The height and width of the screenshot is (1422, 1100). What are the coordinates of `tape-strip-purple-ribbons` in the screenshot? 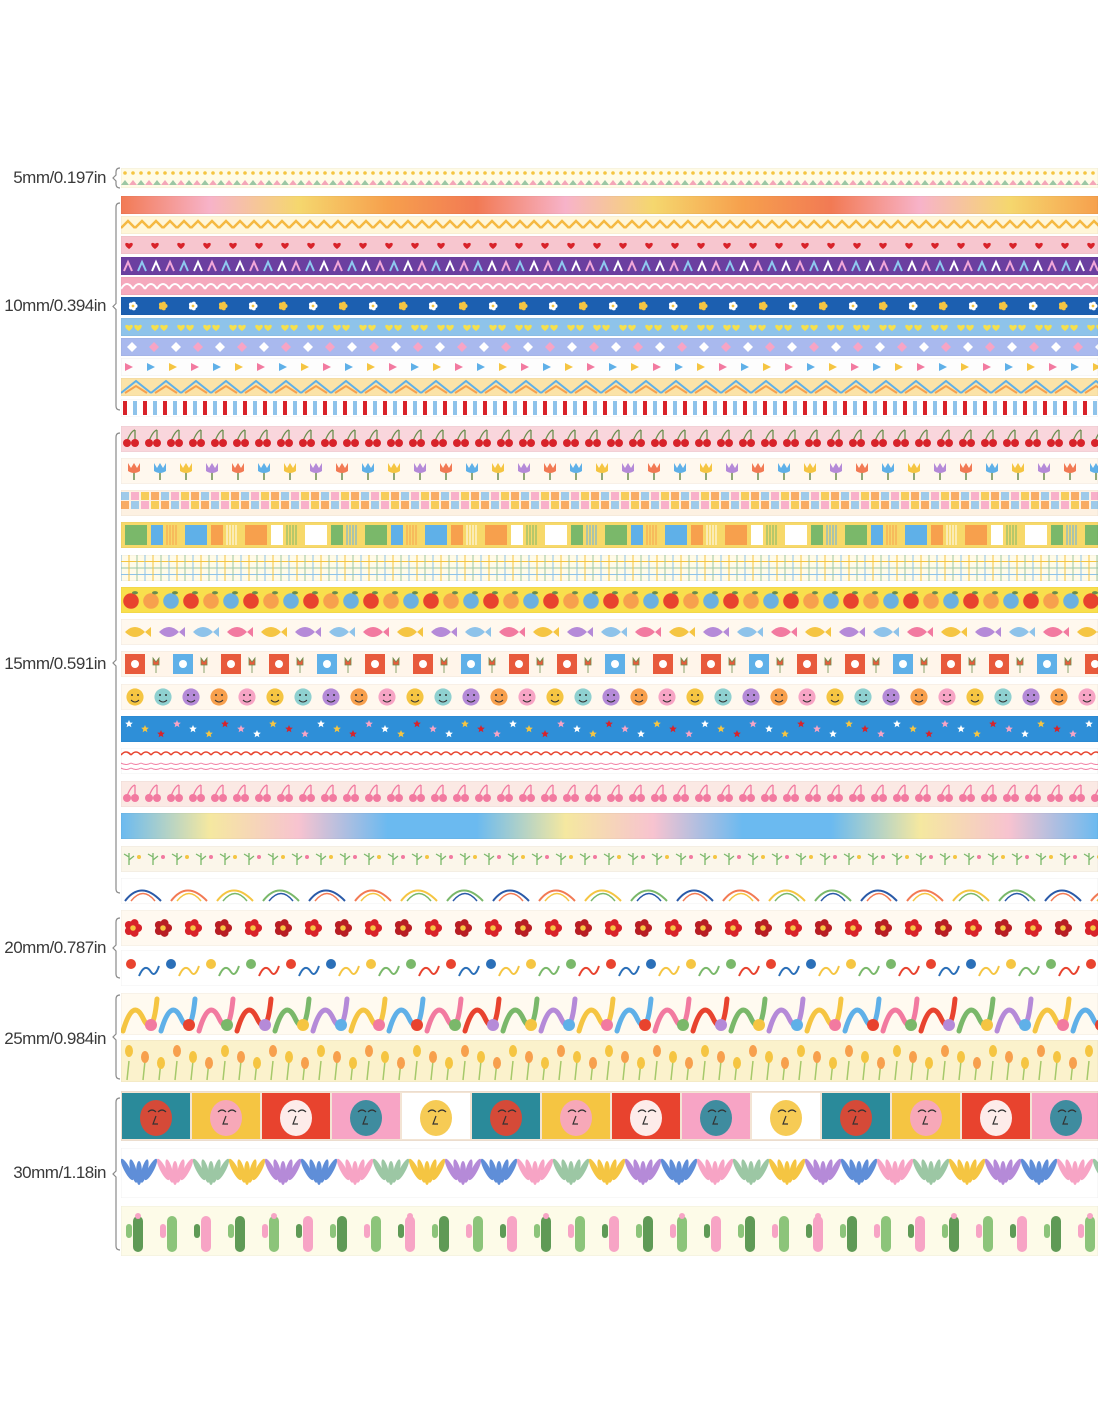 It's located at (609, 266).